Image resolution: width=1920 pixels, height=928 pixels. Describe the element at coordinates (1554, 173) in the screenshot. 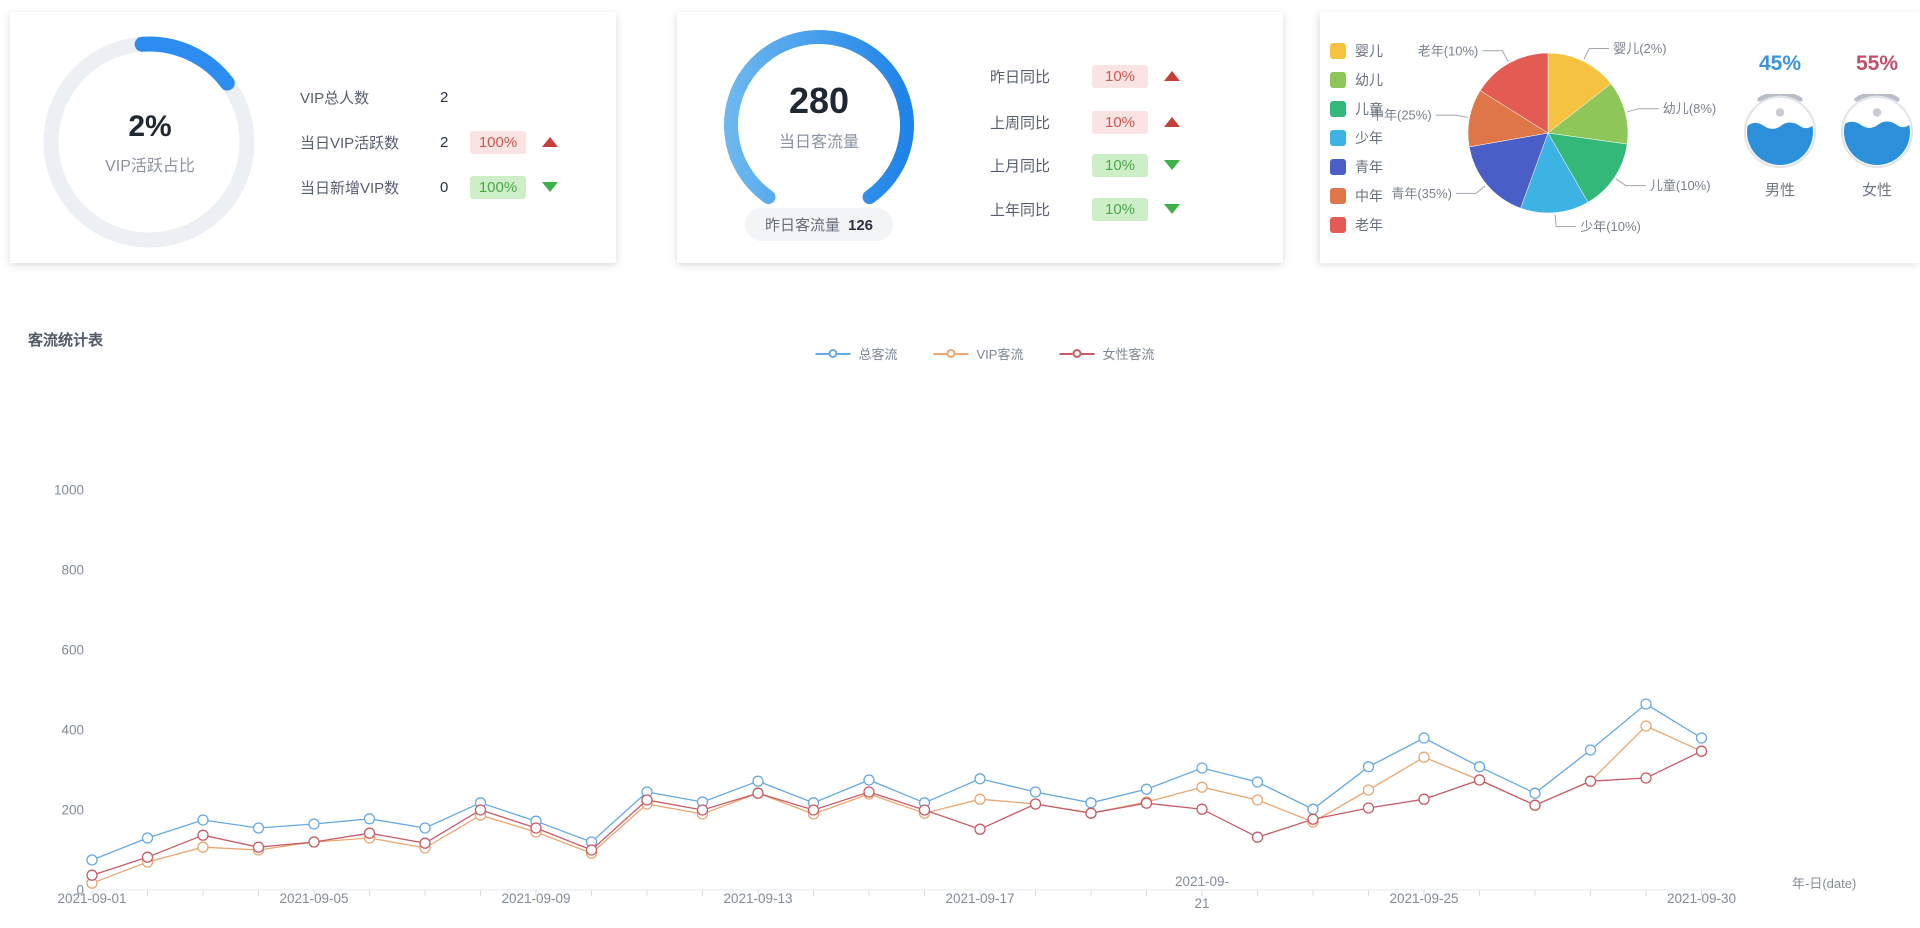

I see `pie-slice-少年` at that location.